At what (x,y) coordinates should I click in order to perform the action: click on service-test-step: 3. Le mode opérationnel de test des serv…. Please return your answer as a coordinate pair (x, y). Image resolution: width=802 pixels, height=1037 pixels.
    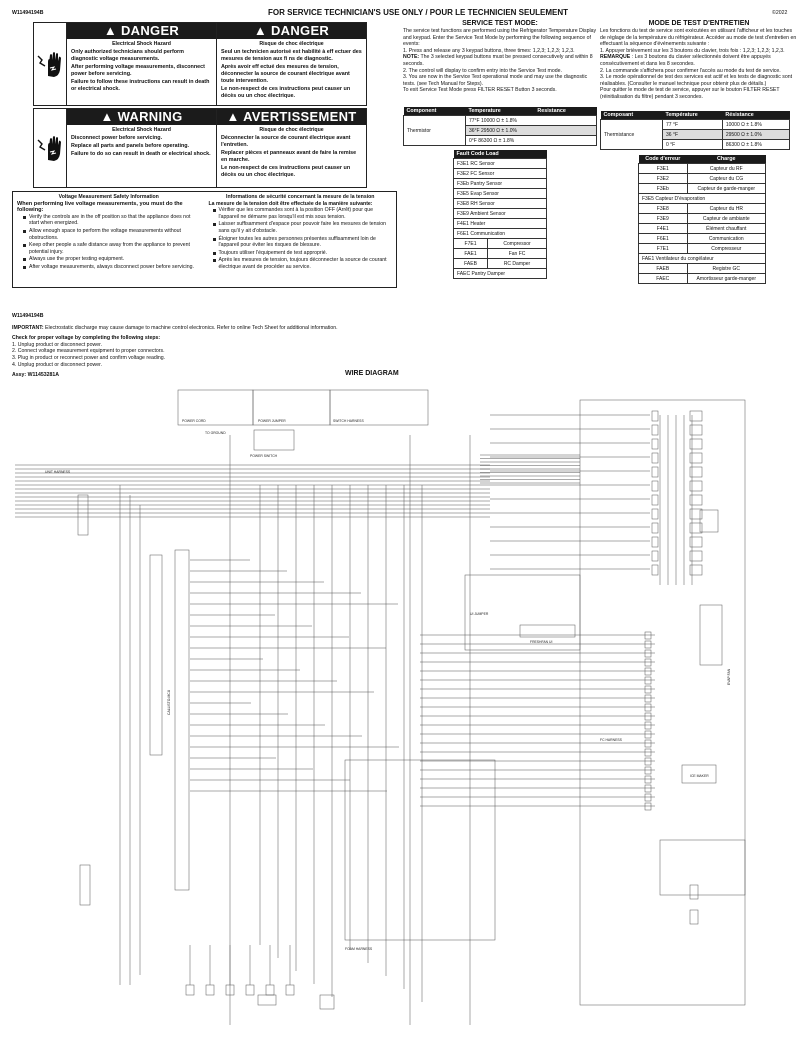
    Looking at the image, I should click on (696, 80).